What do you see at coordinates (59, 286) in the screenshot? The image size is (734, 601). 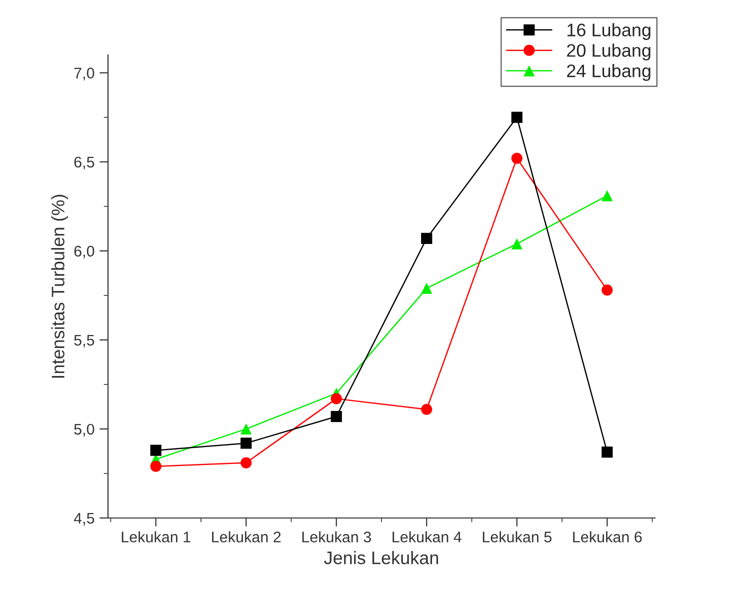 I see `y-axis-title: Intensitas Turbulen (%)` at bounding box center [59, 286].